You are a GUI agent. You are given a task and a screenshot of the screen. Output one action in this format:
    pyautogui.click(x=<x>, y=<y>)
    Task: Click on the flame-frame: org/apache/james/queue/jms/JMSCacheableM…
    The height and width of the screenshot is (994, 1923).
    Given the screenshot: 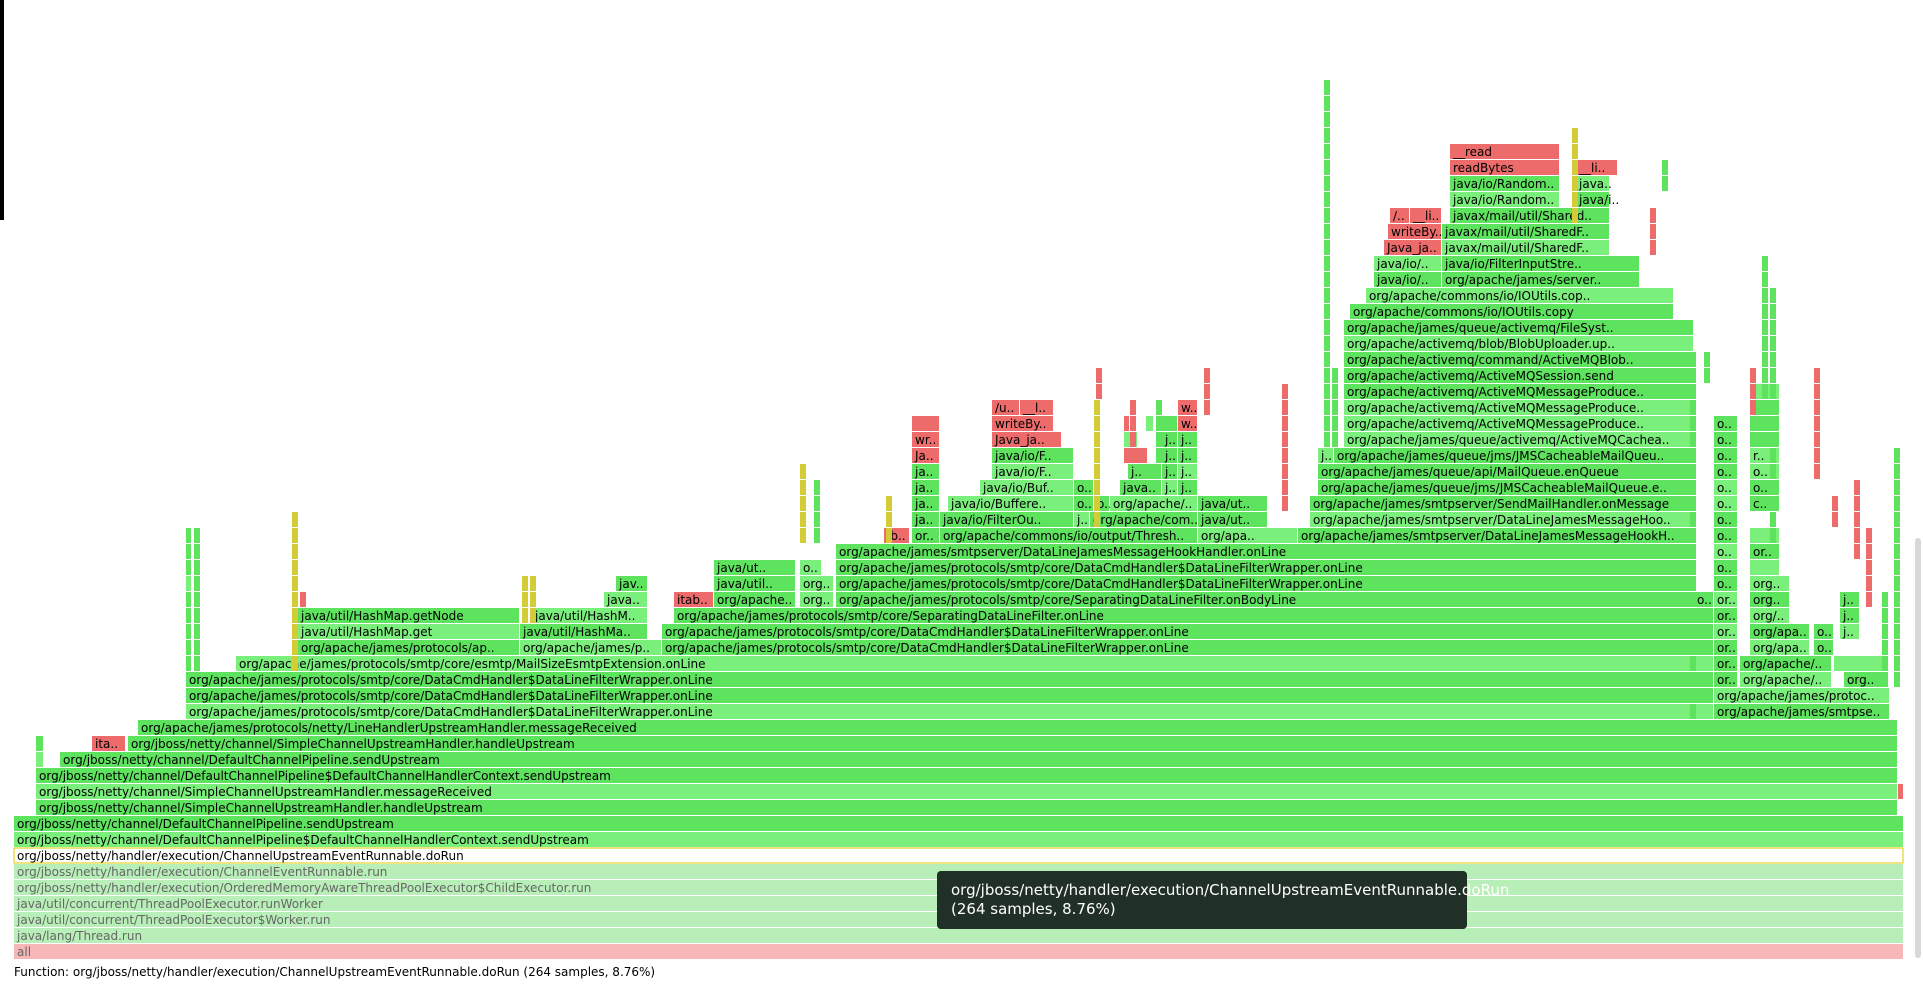 What is the action you would take?
    pyautogui.click(x=1505, y=487)
    